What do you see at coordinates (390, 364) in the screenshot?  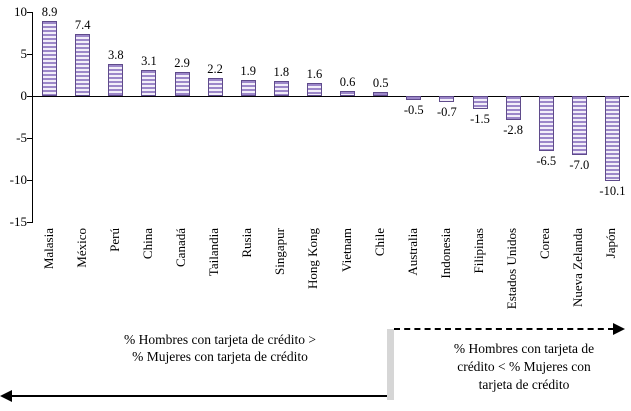 I see `divider-bar` at bounding box center [390, 364].